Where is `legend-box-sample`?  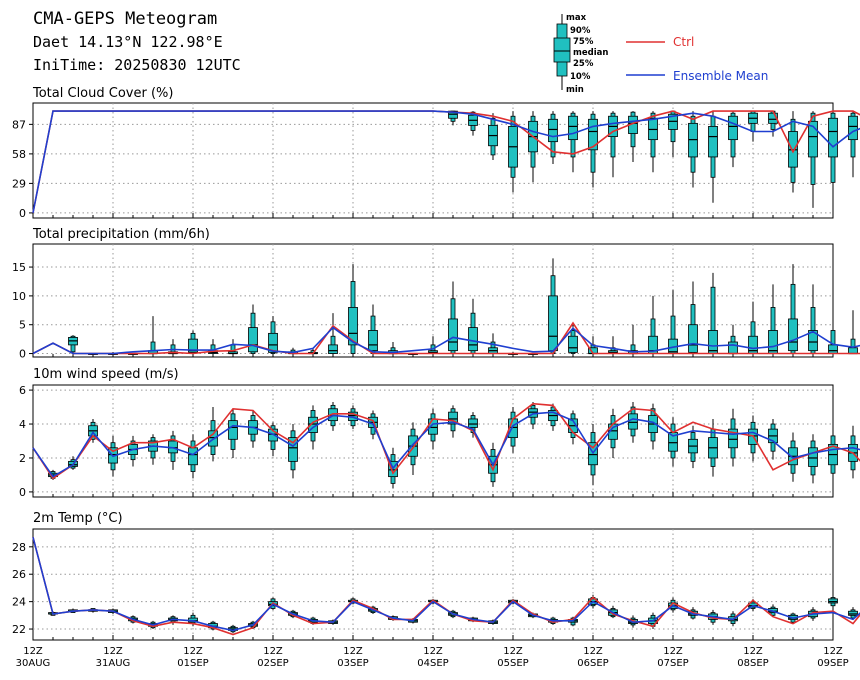 legend-box-sample is located at coordinates (562, 52).